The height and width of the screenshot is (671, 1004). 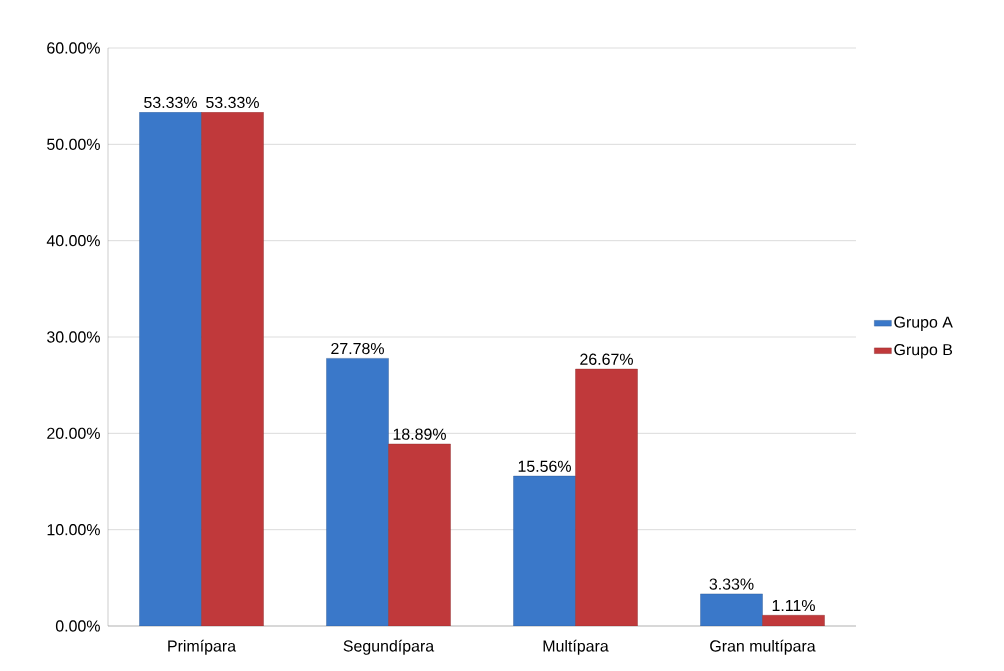 I want to click on x-tick-label: Gran multípara, so click(x=763, y=647).